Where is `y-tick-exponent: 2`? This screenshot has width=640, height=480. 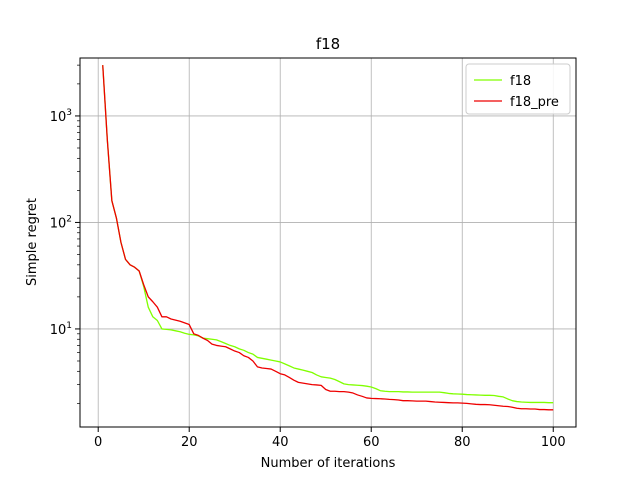 y-tick-exponent: 2 is located at coordinates (69, 219).